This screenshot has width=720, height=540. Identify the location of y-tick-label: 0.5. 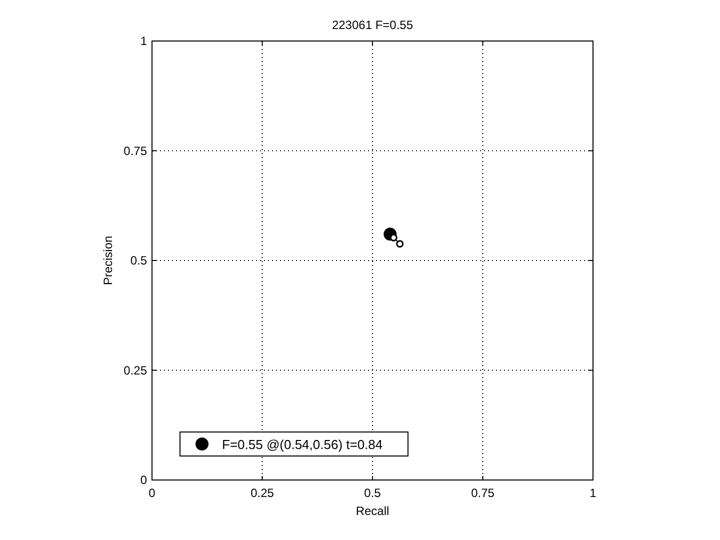
(139, 261).